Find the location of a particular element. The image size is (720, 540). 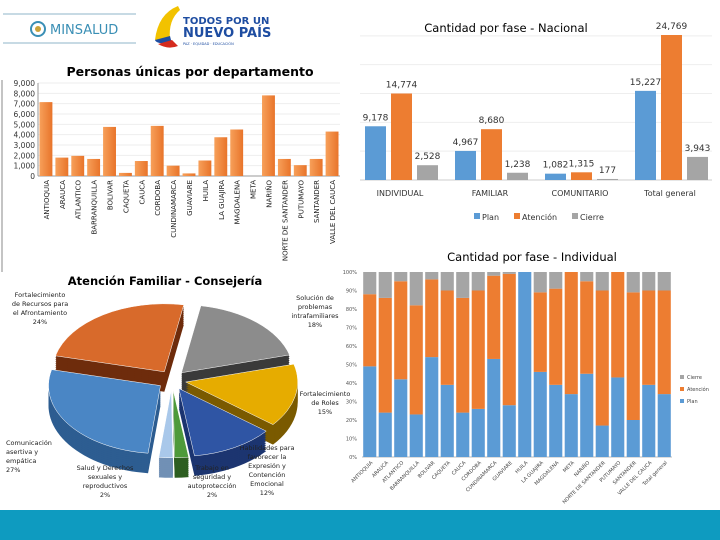

pie-label: Solución de problemas intrafamiliares 18% is located at coordinates (315, 311).